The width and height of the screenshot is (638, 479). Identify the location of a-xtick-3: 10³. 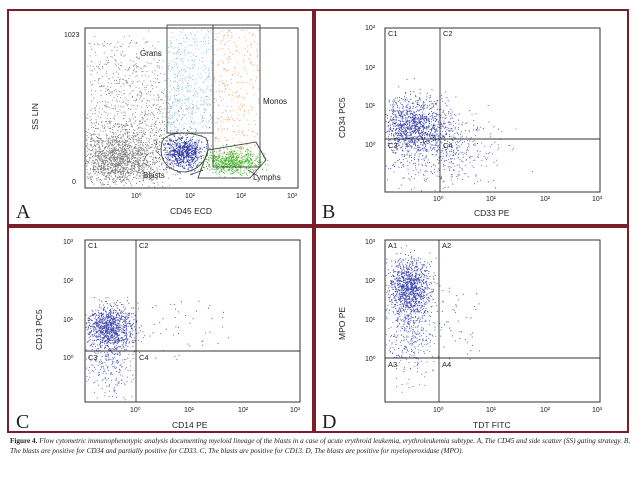
(292, 196).